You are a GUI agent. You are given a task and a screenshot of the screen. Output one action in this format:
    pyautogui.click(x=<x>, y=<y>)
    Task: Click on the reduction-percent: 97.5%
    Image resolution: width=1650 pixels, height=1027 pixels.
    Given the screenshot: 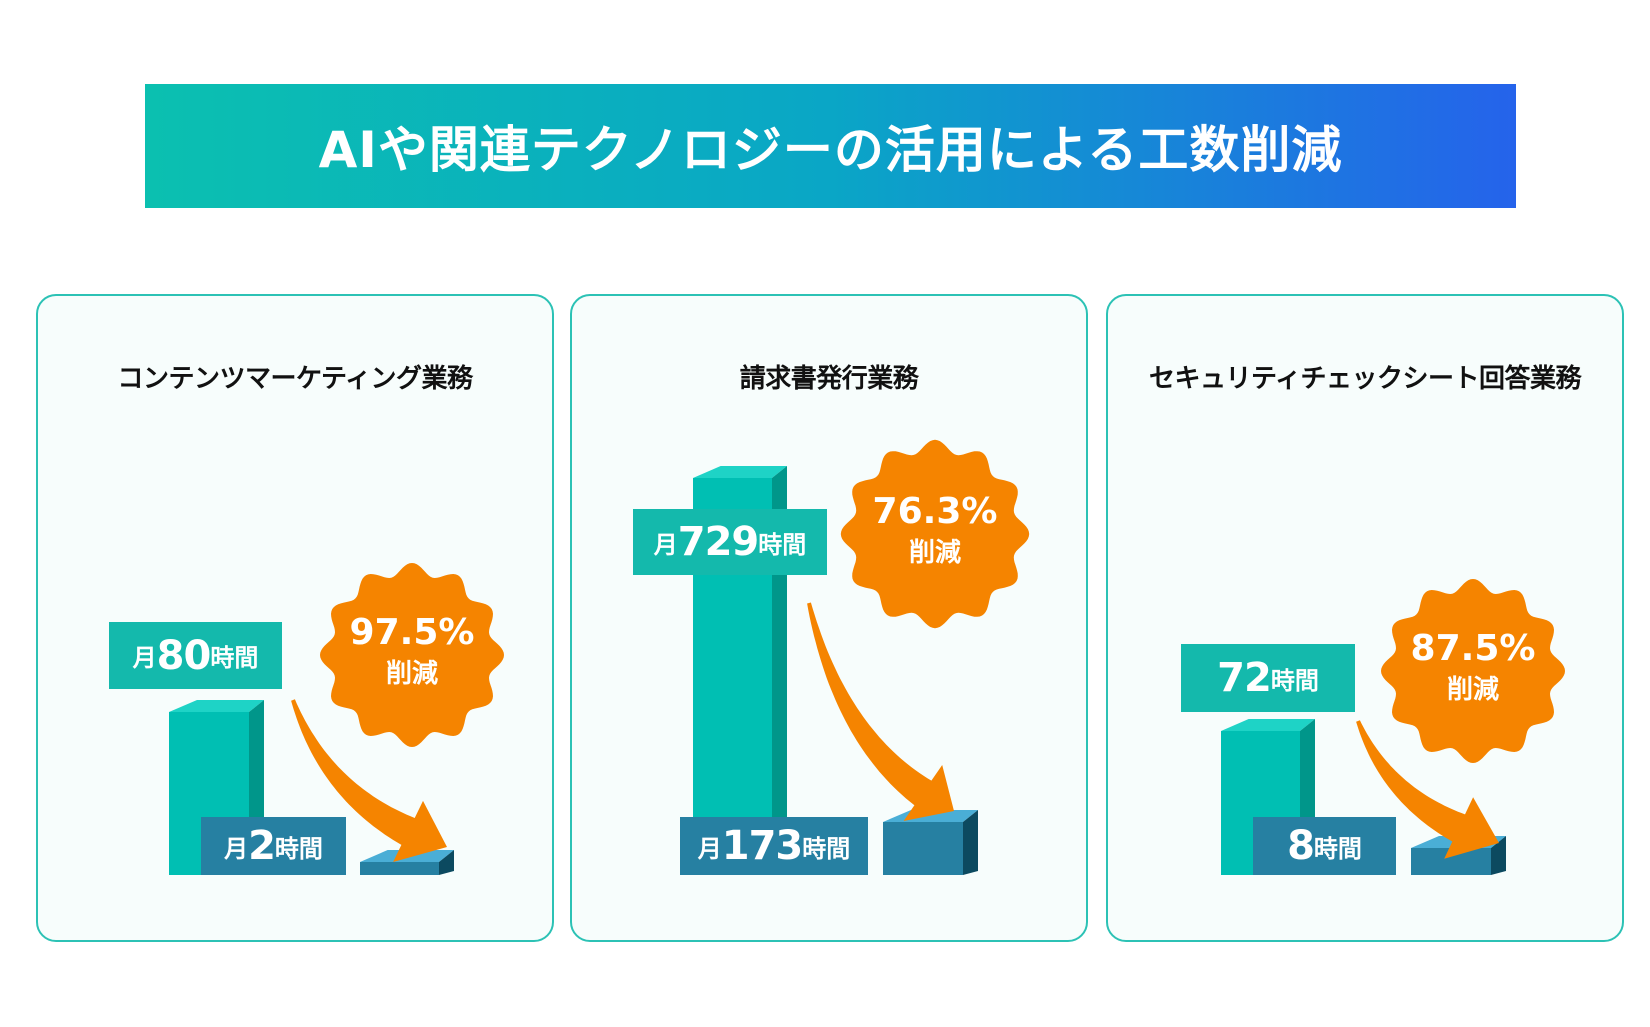 What is the action you would take?
    pyautogui.click(x=412, y=632)
    